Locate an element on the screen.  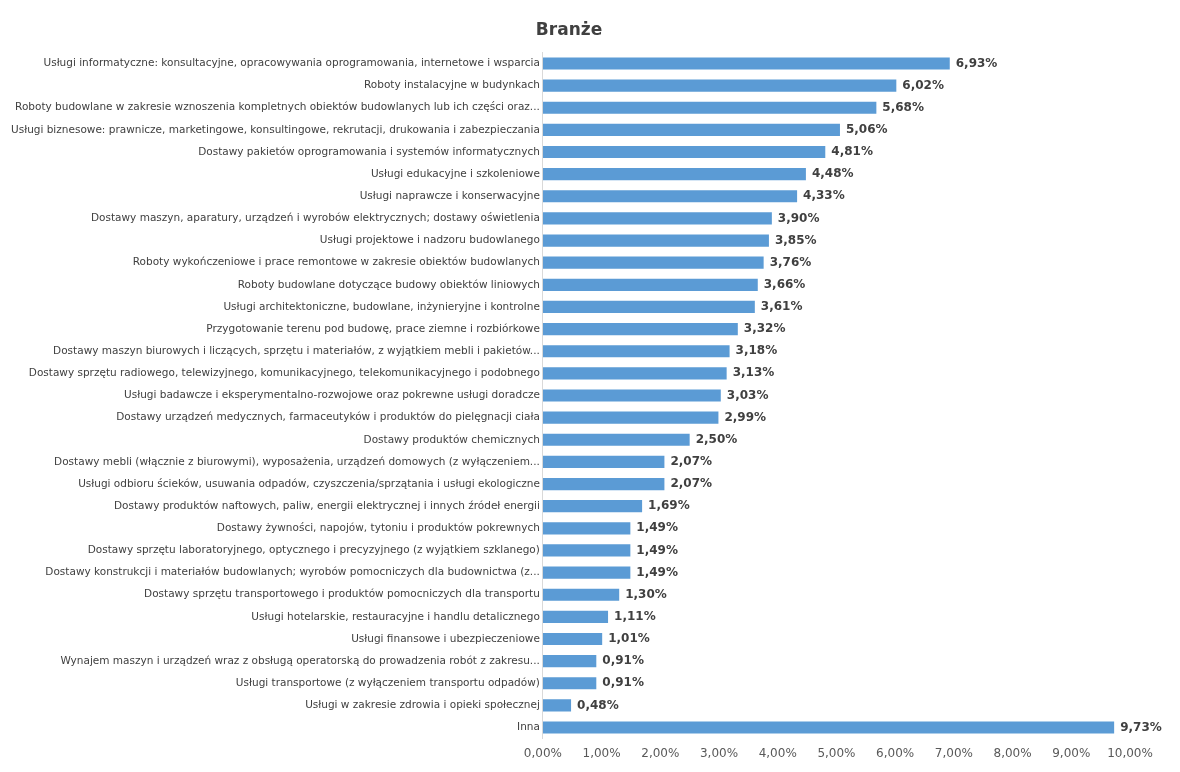
x-tick-label: 3,00% is located at coordinates (719, 752).